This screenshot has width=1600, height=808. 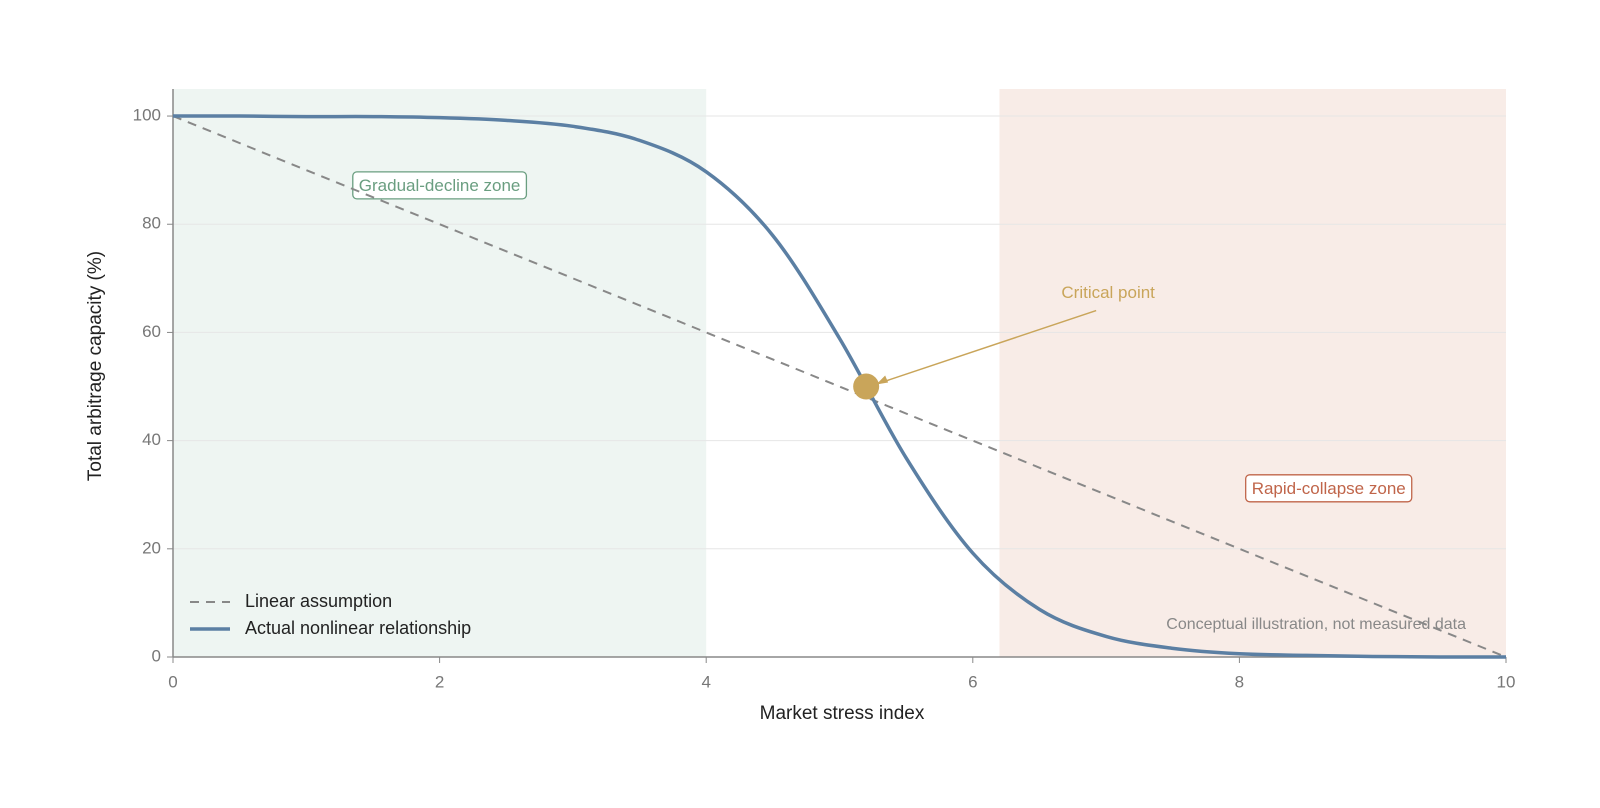 I want to click on y-axis-label: Total arbitrage capacity (%), so click(x=95, y=366).